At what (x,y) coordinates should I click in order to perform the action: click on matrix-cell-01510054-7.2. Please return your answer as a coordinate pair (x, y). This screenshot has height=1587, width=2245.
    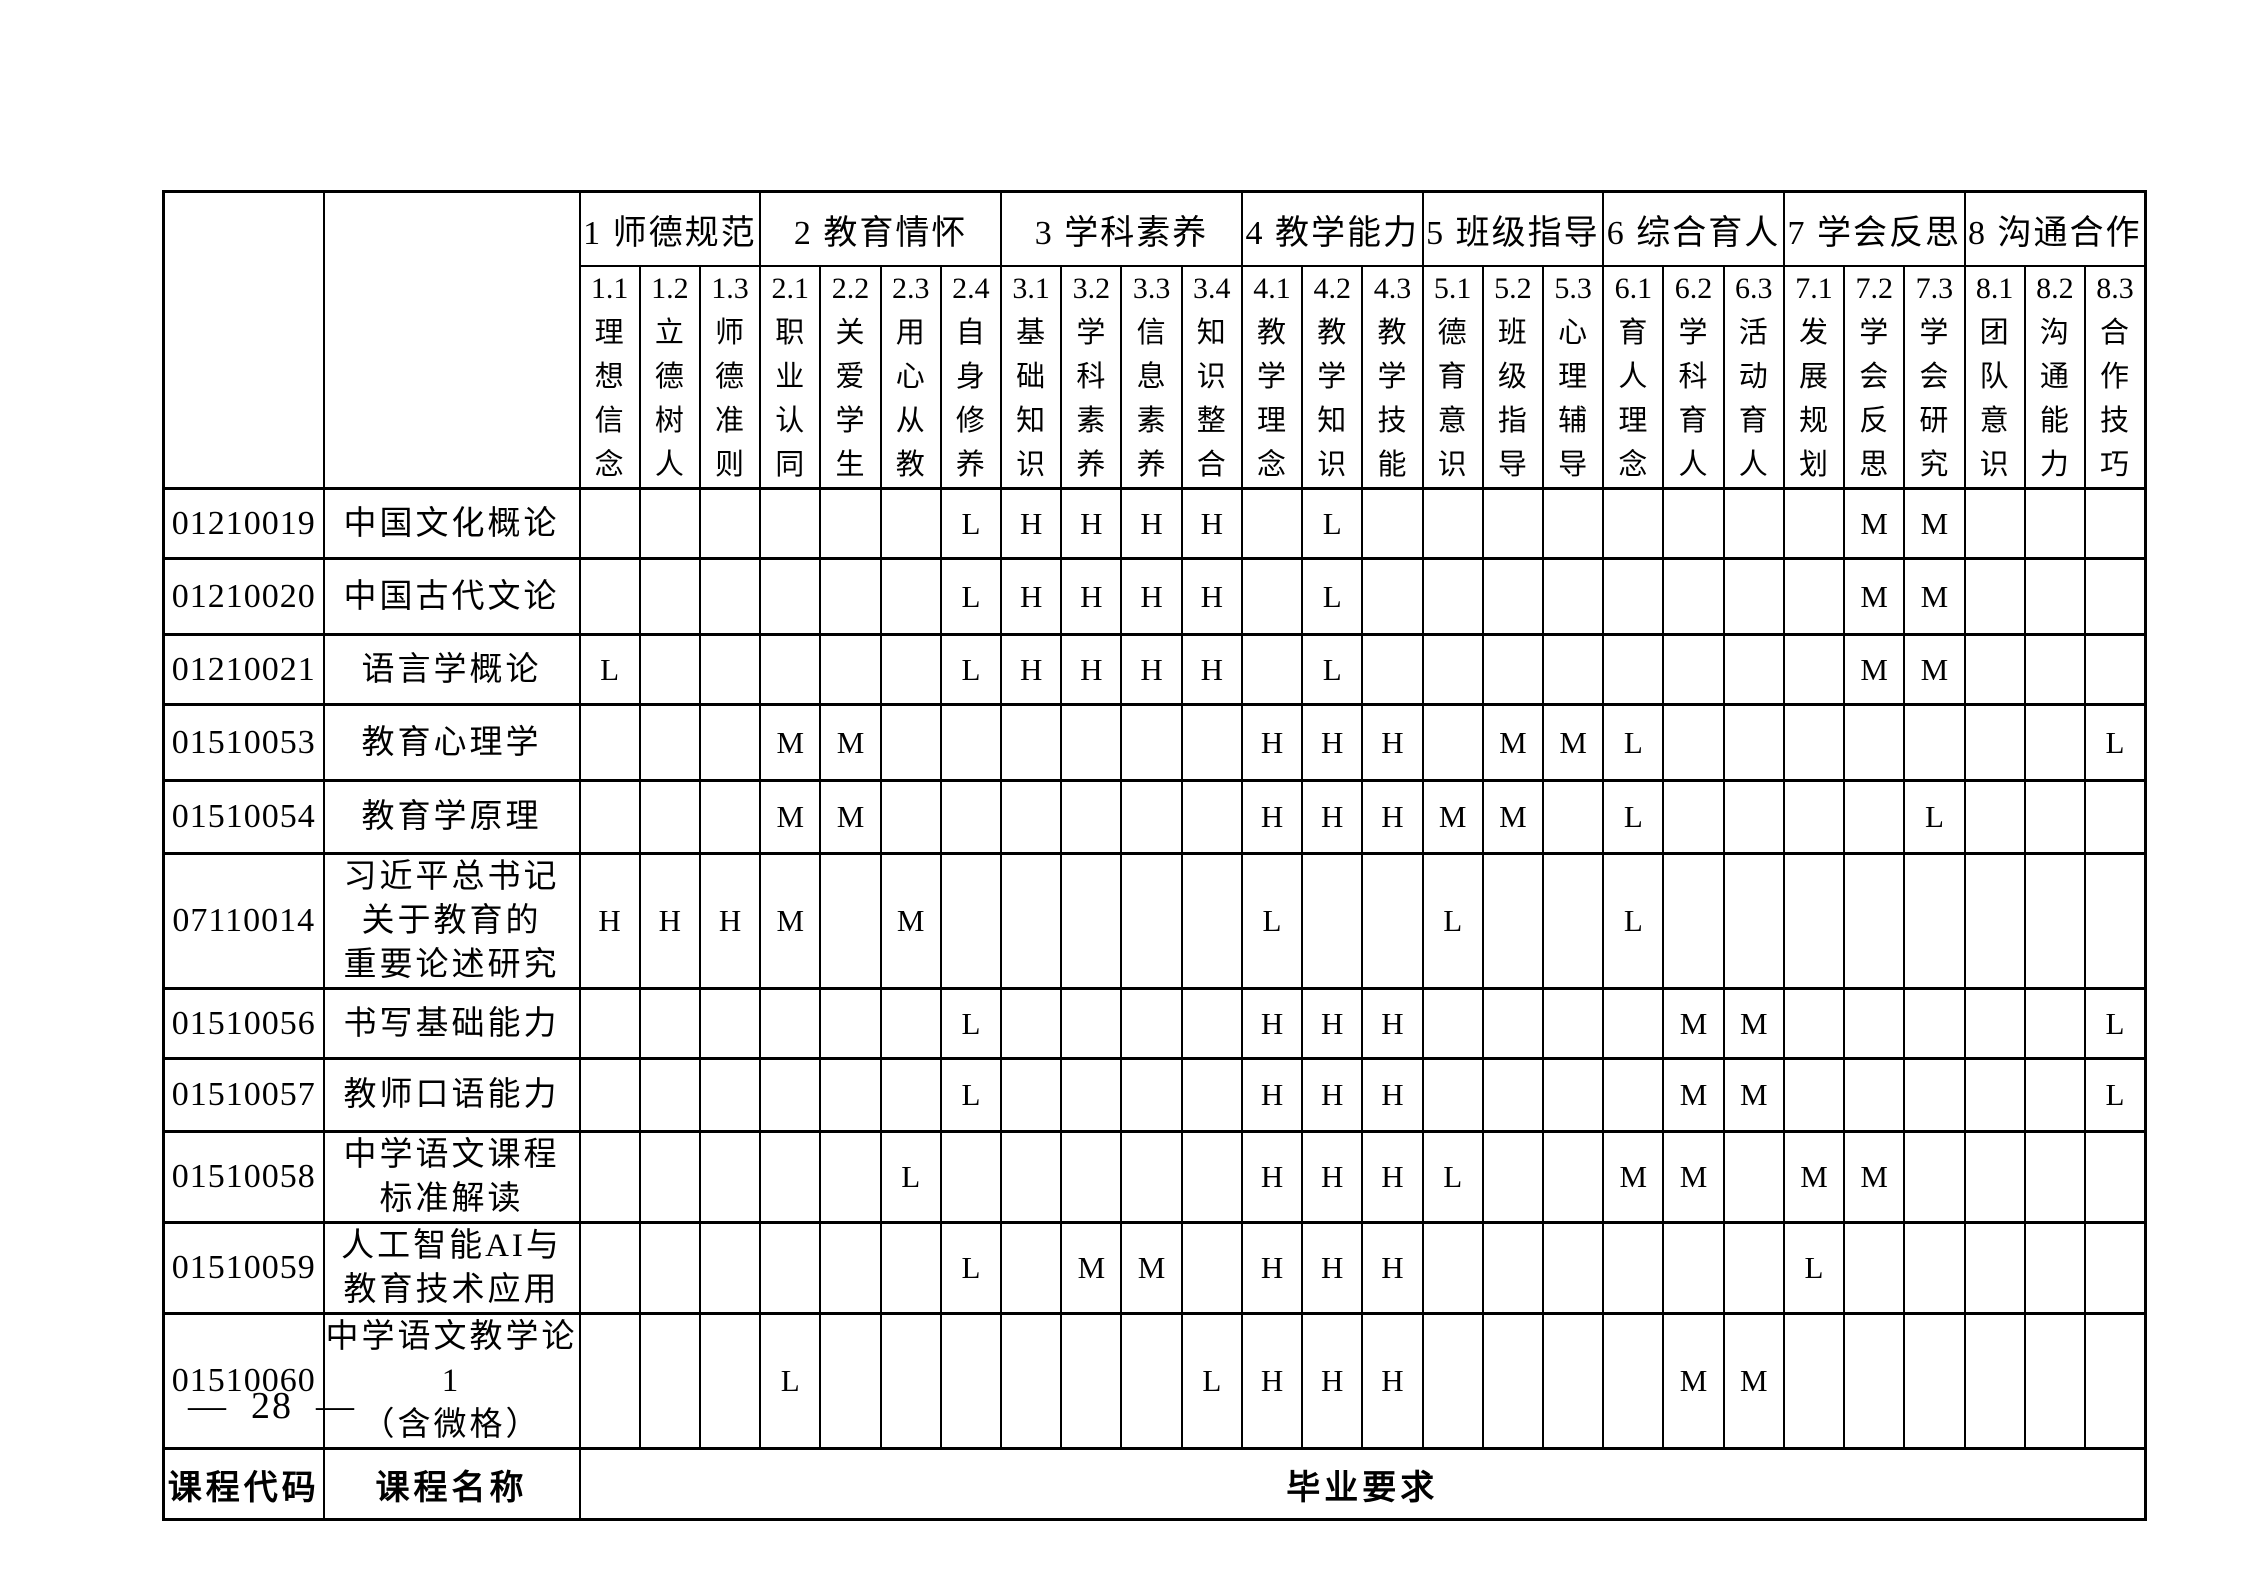
    Looking at the image, I should click on (1874, 817).